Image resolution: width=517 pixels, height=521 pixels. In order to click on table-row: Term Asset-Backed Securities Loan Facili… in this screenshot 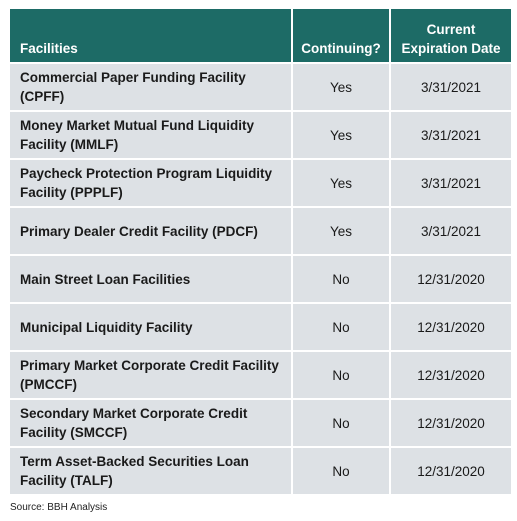, I will do `click(260, 471)`.